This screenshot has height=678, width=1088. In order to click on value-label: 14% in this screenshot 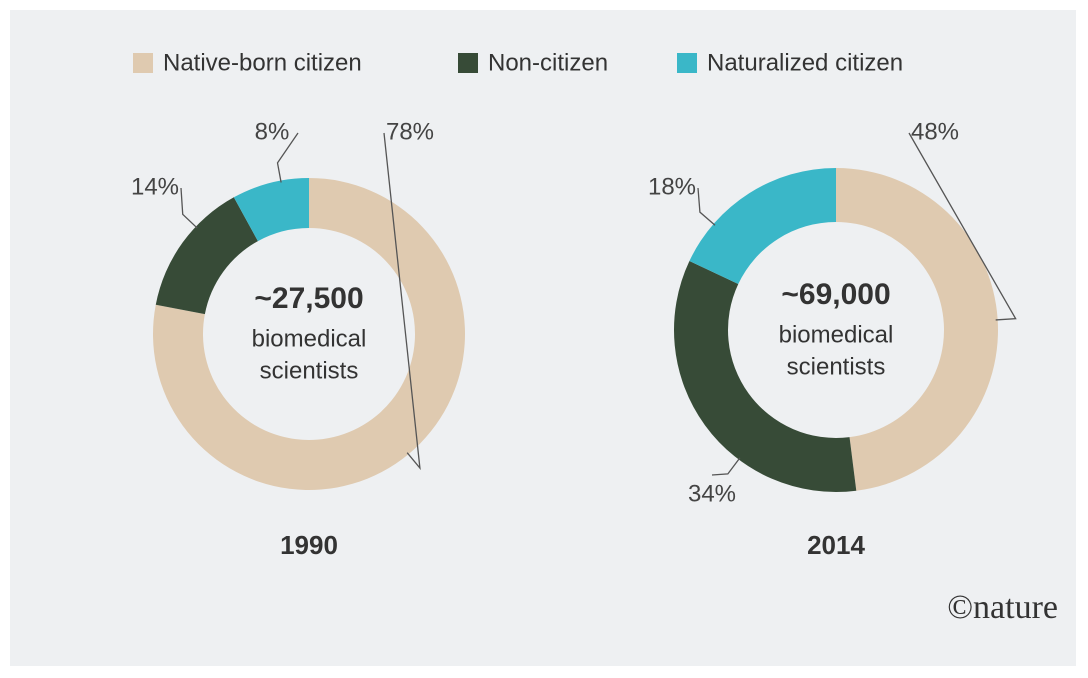, I will do `click(155, 186)`.